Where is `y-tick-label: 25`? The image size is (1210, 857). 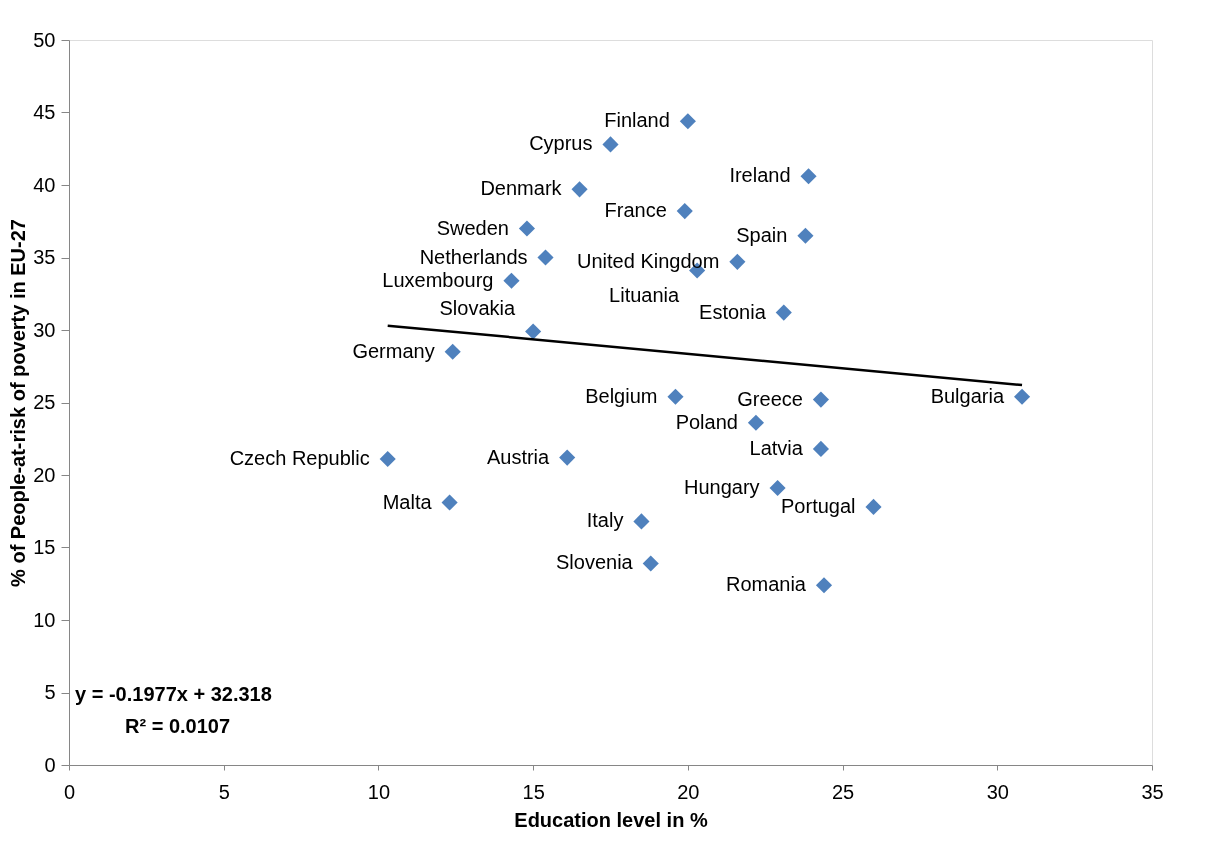 y-tick-label: 25 is located at coordinates (44, 402).